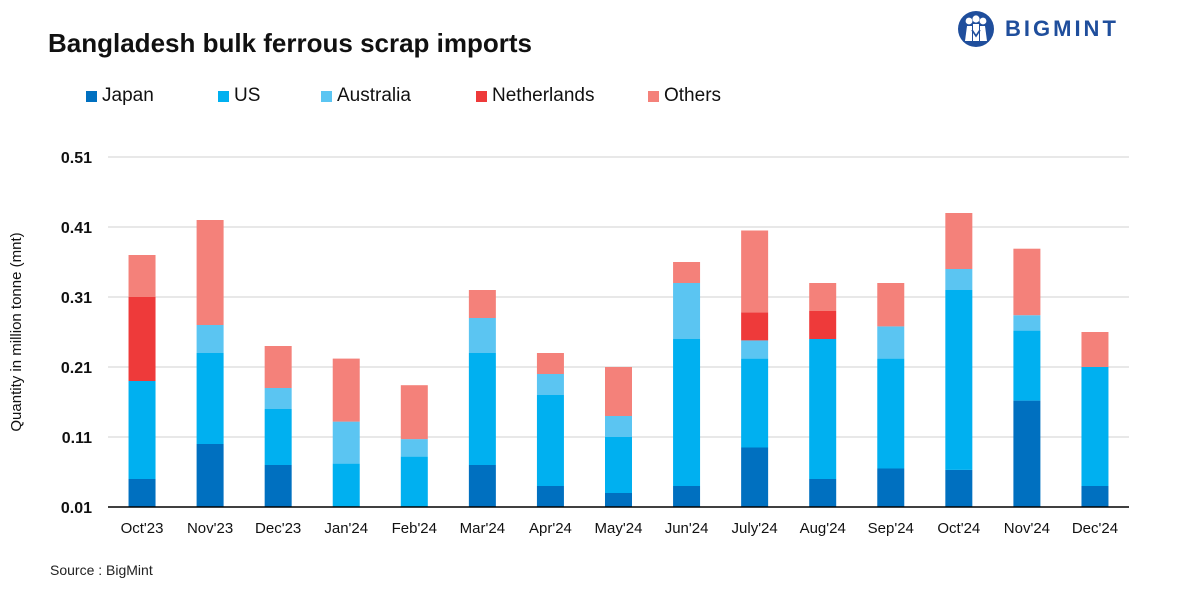 This screenshot has height=600, width=1181. Describe the element at coordinates (543, 95) in the screenshot. I see `legend-label: Netherlands` at that location.